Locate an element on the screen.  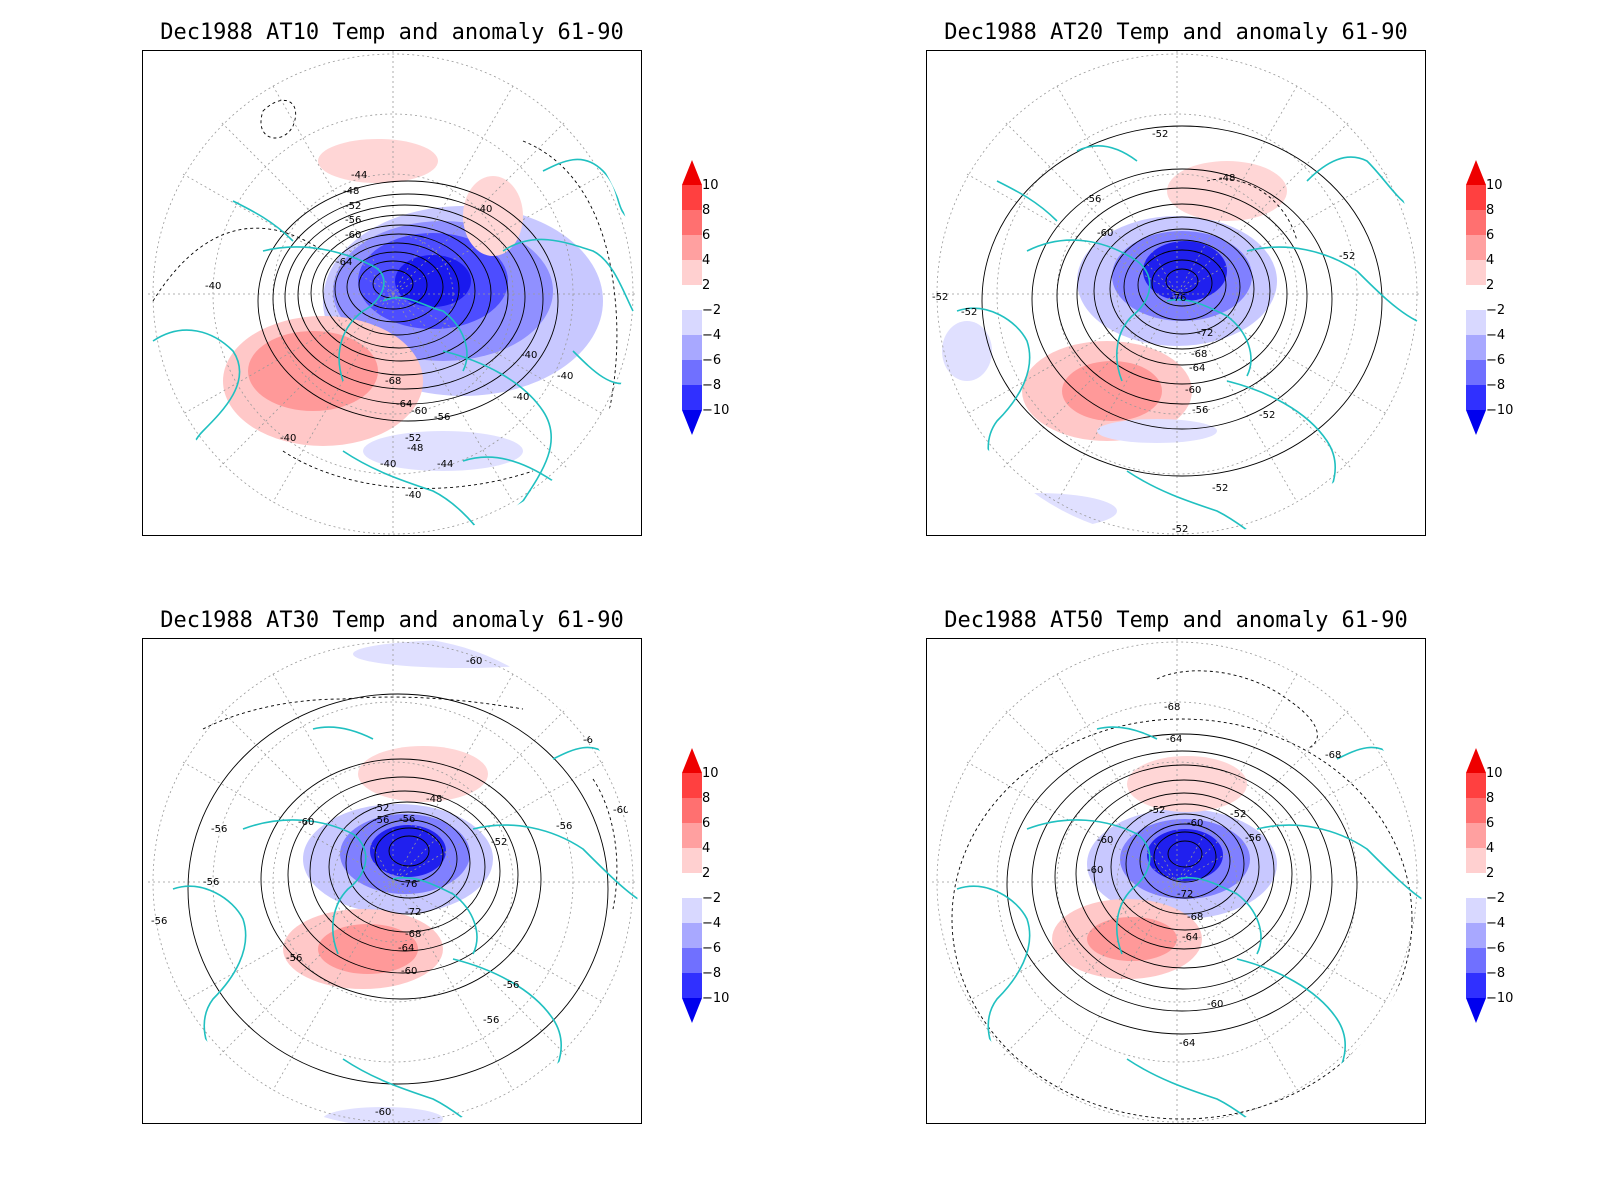
contour-label: -76 is located at coordinates (409, 884).